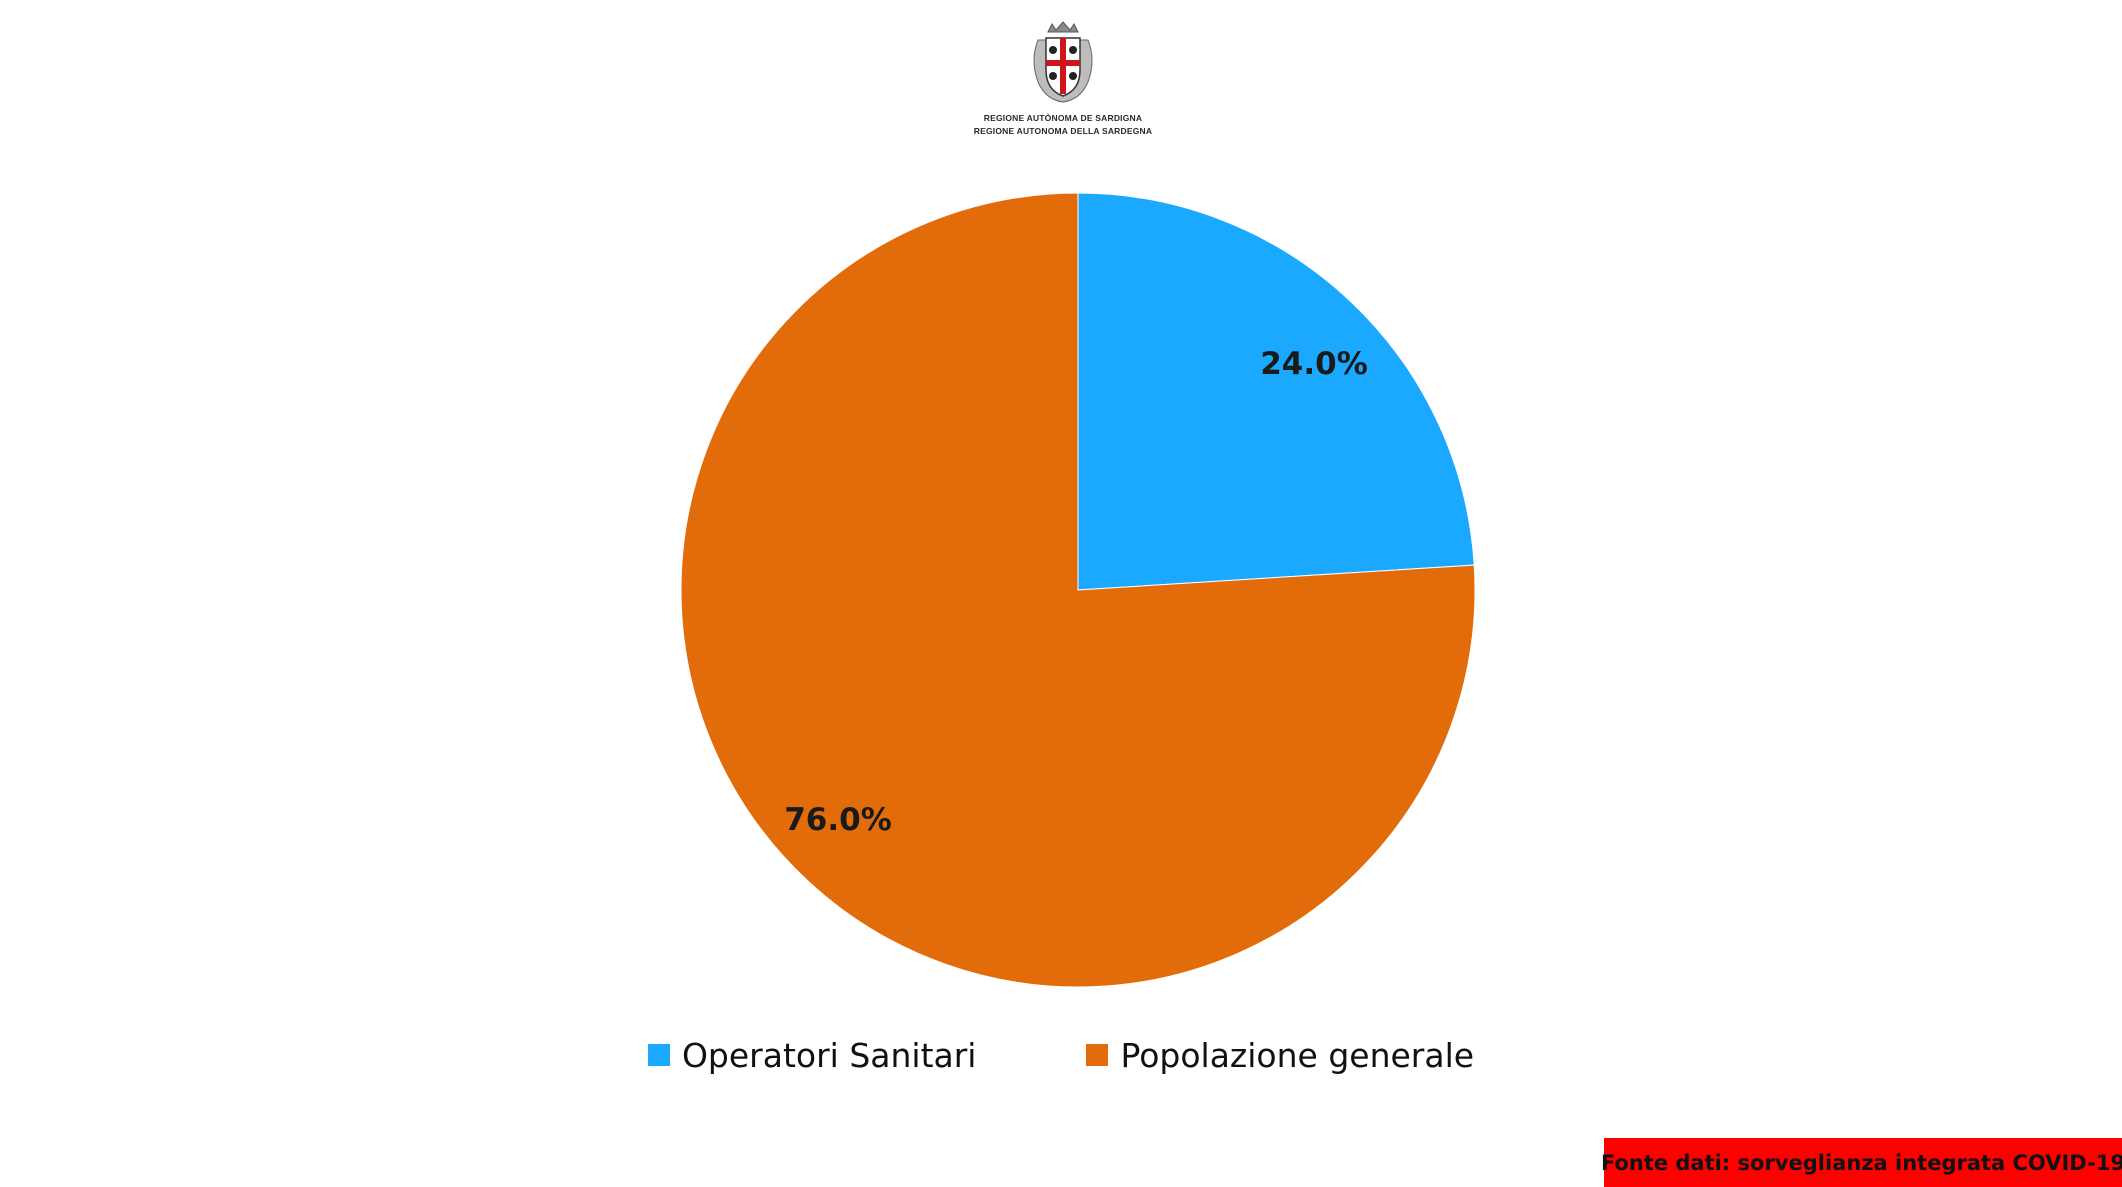 Image resolution: width=2122 pixels, height=1187 pixels. I want to click on legend-item-operatori-sanitari: Operatori Sanitari, so click(812, 1055).